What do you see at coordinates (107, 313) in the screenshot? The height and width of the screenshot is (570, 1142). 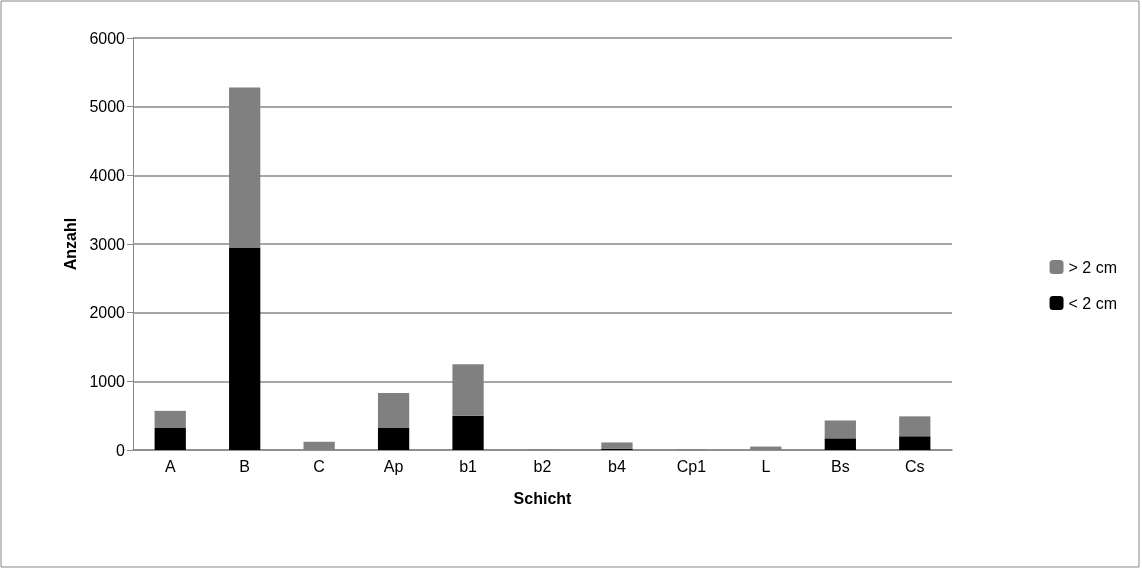 I see `y-tick-label: 2000` at bounding box center [107, 313].